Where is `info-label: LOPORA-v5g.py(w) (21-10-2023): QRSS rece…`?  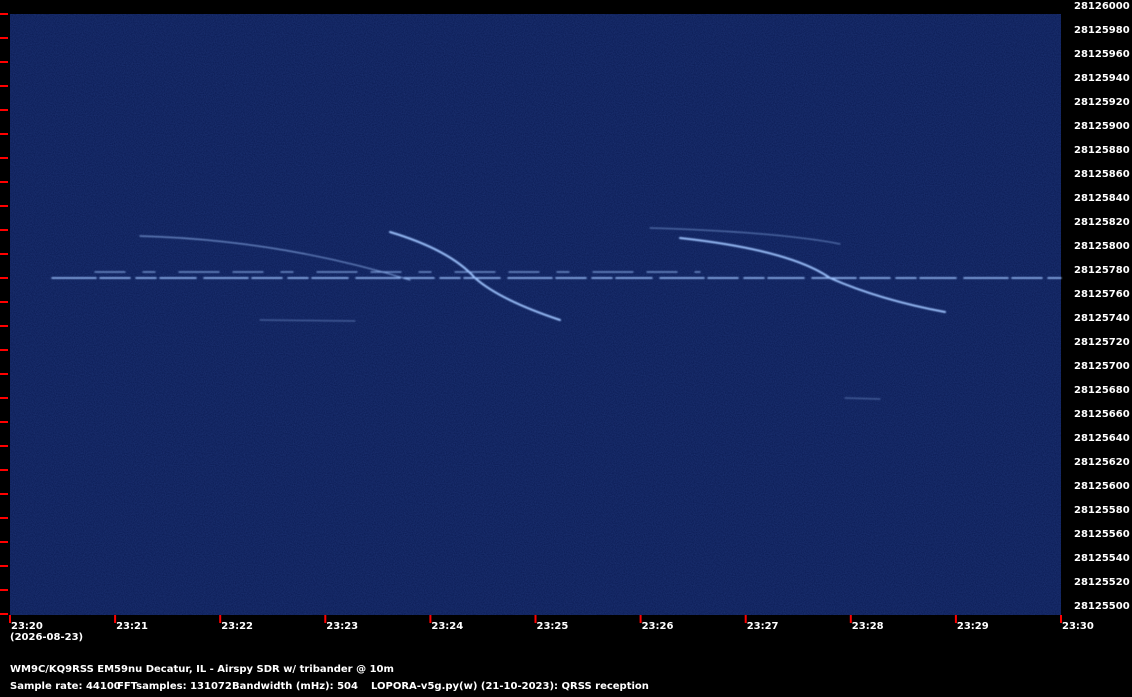 info-label: LOPORA-v5g.py(w) (21-10-2023): QRSS rece… is located at coordinates (510, 686).